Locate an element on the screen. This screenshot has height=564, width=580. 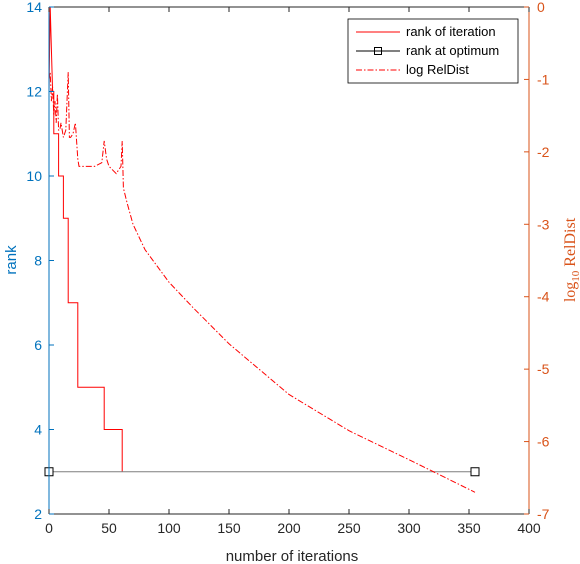
x-axis-label: number of iterations is located at coordinates (292, 556).